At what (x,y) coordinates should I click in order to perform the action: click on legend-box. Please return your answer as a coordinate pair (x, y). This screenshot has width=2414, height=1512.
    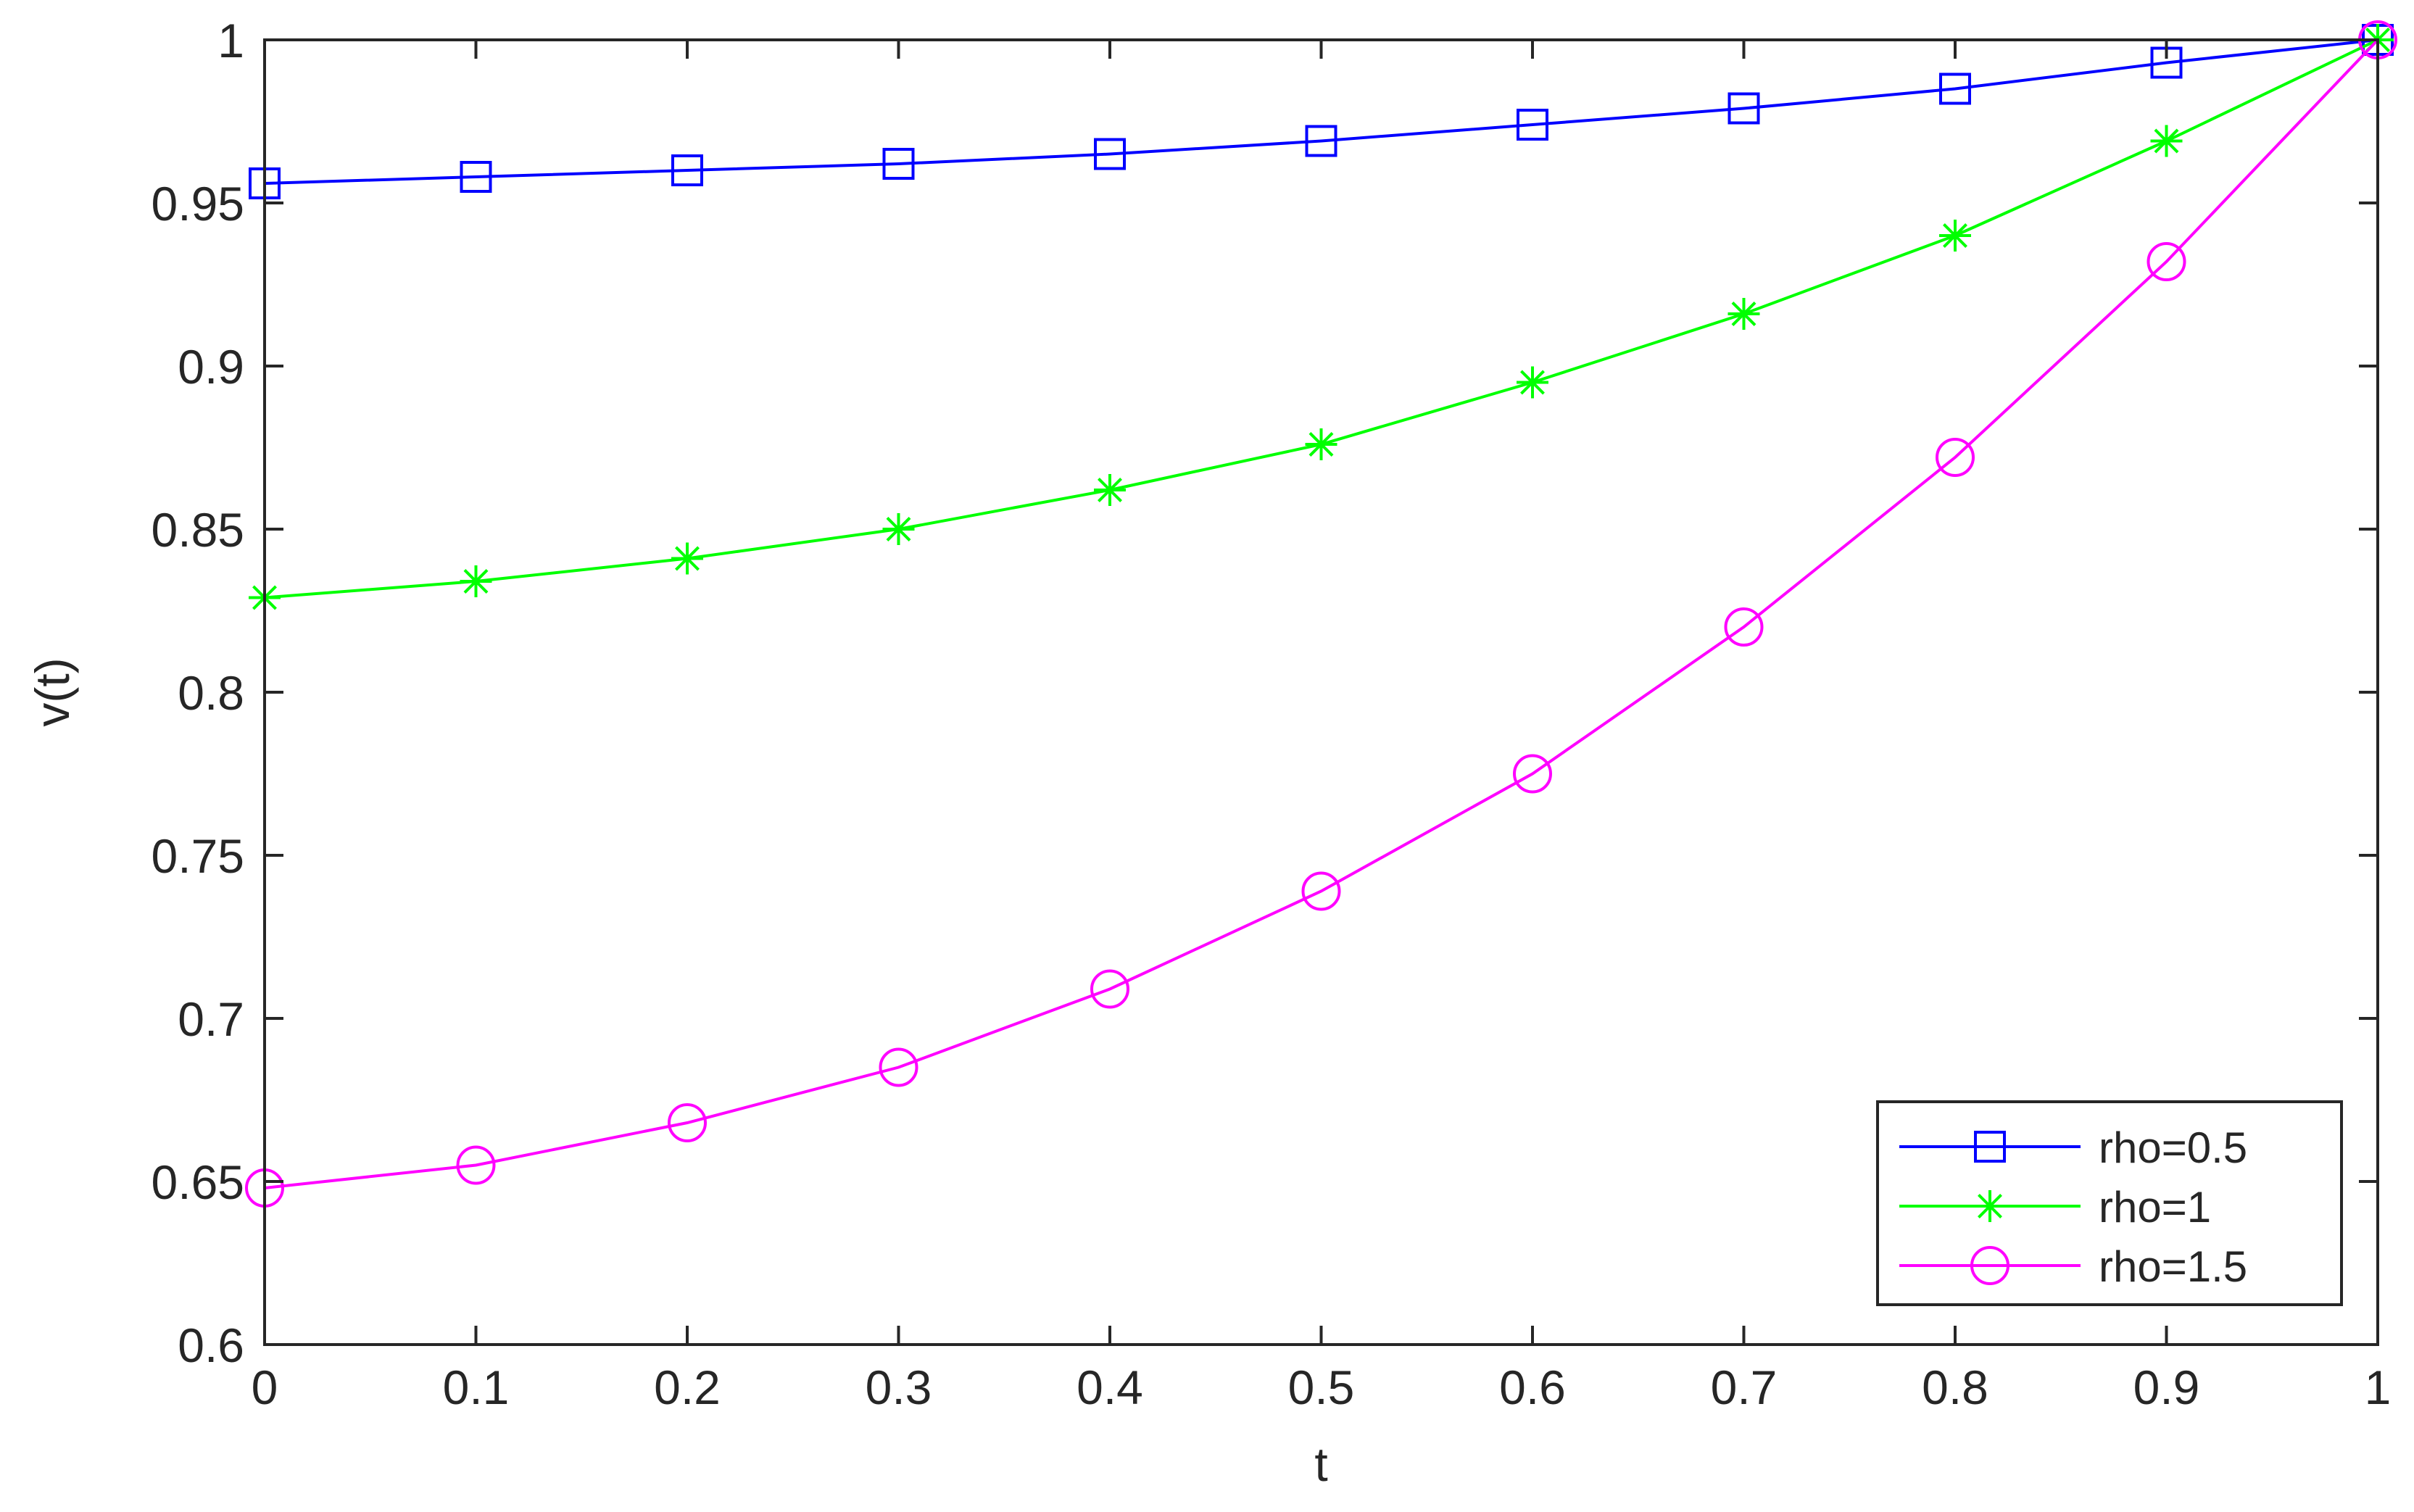
    Looking at the image, I should click on (2109, 1203).